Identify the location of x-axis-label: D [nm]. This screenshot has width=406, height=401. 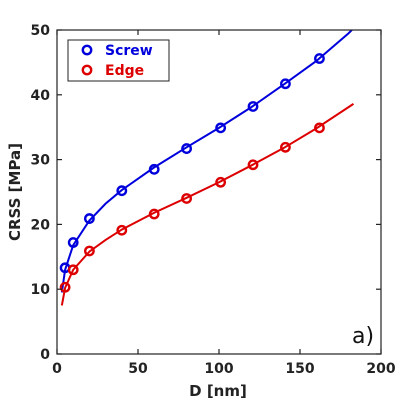
(218, 391).